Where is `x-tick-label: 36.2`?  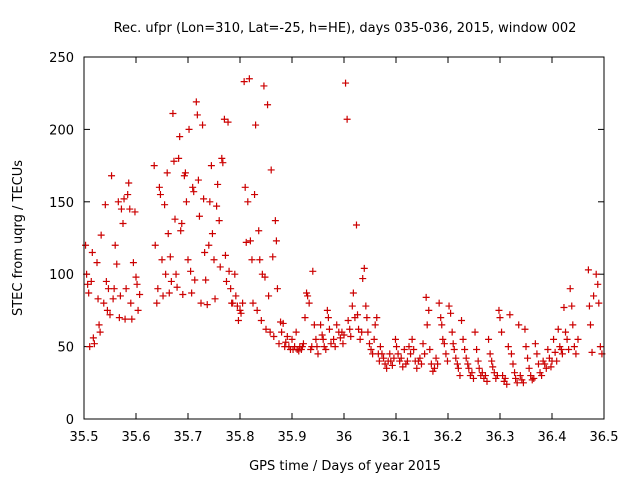 x-tick-label: 36.2 is located at coordinates (448, 437).